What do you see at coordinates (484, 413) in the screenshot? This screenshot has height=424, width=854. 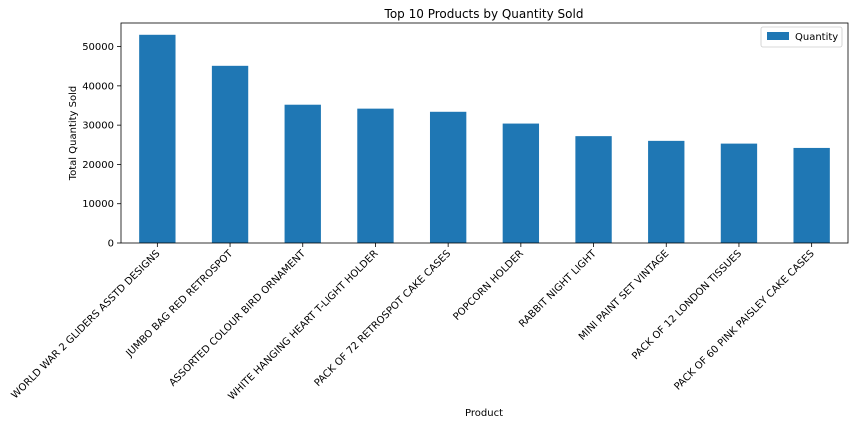 I see `x-axis-label: Product` at bounding box center [484, 413].